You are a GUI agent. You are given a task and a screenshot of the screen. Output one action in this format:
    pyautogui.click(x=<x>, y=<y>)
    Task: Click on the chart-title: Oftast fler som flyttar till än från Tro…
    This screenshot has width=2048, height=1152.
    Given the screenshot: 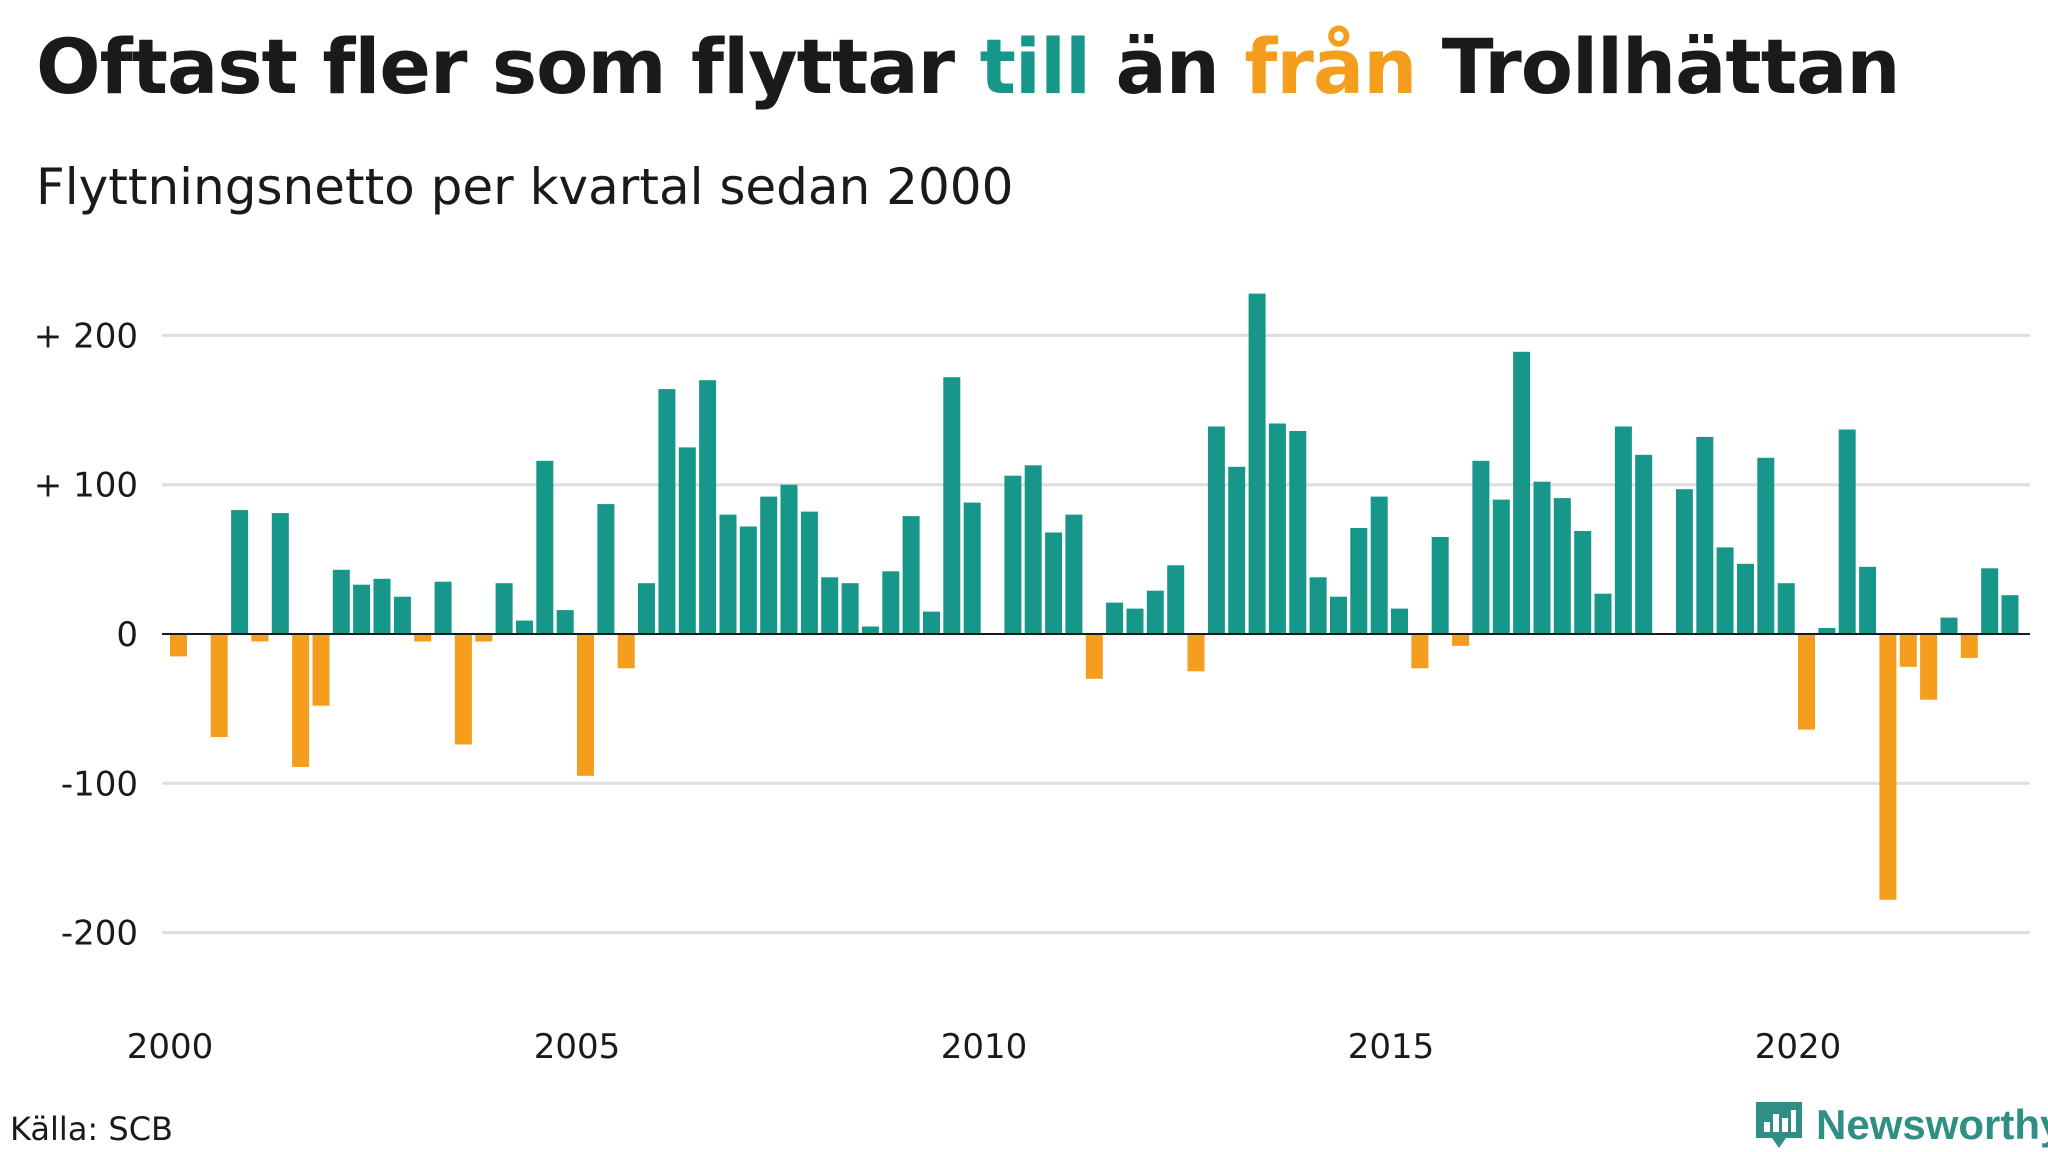 What is the action you would take?
    pyautogui.click(x=968, y=66)
    